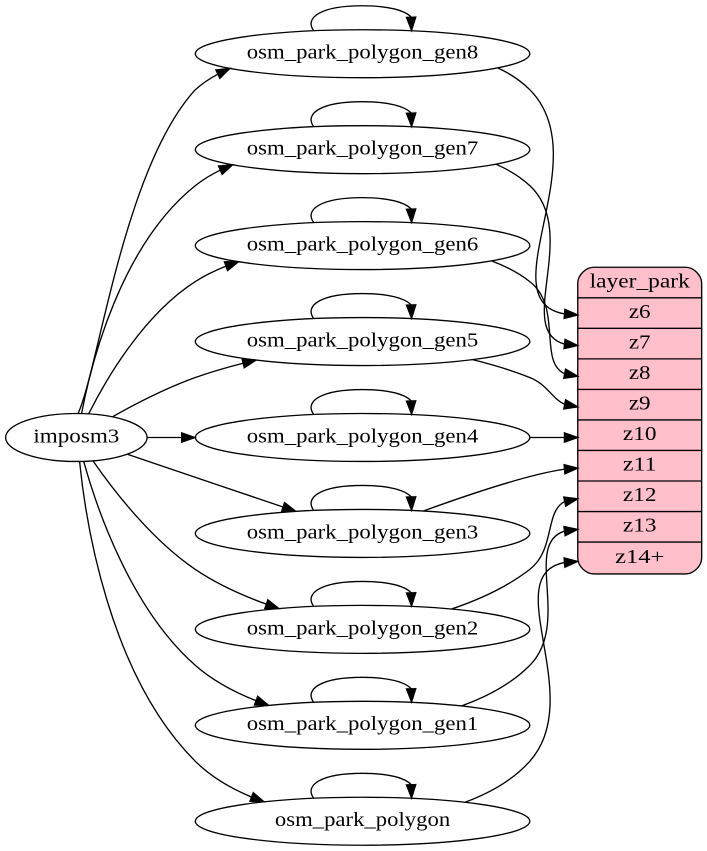  Describe the element at coordinates (362, 532) in the screenshot. I see `svg-text: osm_park_polygon_gen3` at that location.